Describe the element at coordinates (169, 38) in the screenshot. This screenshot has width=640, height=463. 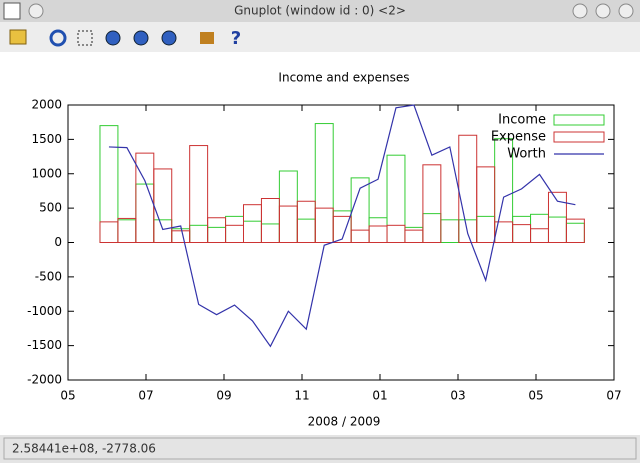
I see `unzoom-button` at that location.